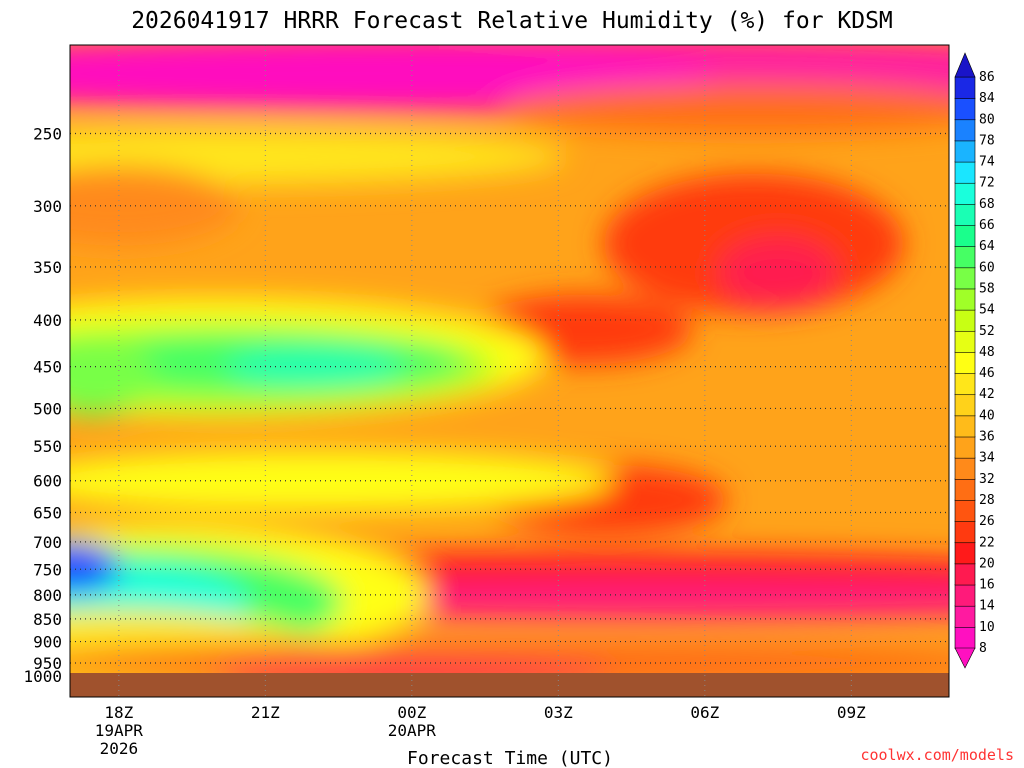  I want to click on colorbar-label: 68, so click(987, 204).